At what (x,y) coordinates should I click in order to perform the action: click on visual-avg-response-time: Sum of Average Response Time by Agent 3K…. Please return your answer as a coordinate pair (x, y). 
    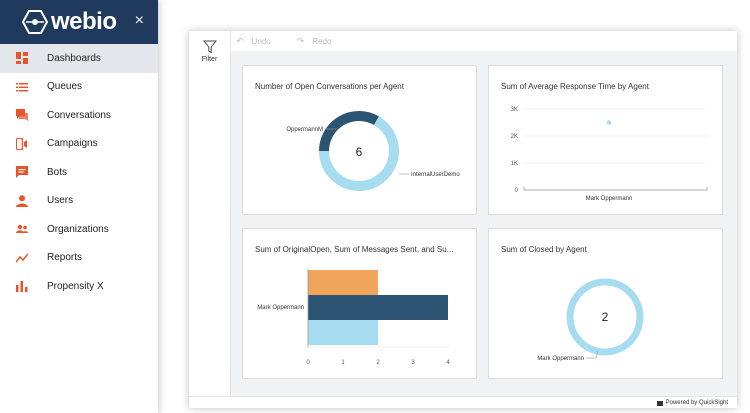
    Looking at the image, I should click on (605, 140).